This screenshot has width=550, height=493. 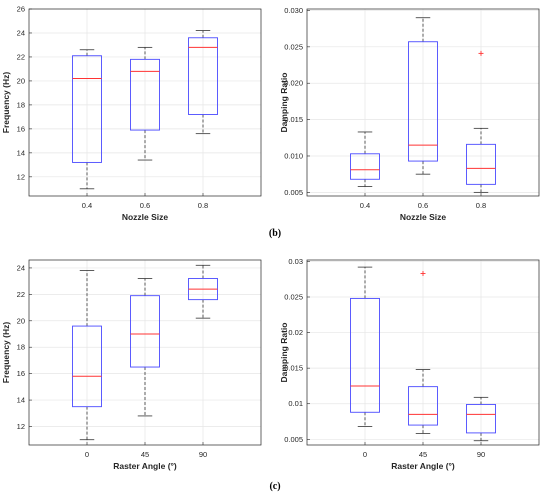 I want to click on y-tick-label: 0.030, so click(x=293, y=10).